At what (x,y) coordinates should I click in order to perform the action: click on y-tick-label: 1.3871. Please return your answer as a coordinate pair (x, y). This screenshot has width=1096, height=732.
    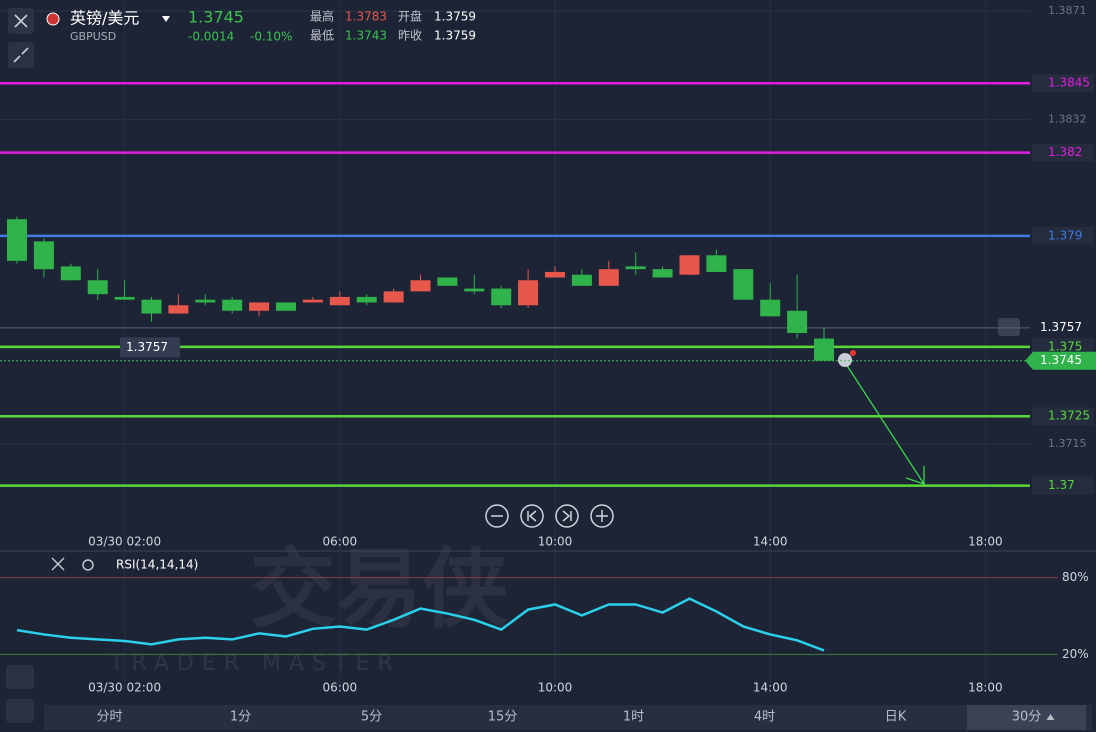
    Looking at the image, I should click on (1067, 10).